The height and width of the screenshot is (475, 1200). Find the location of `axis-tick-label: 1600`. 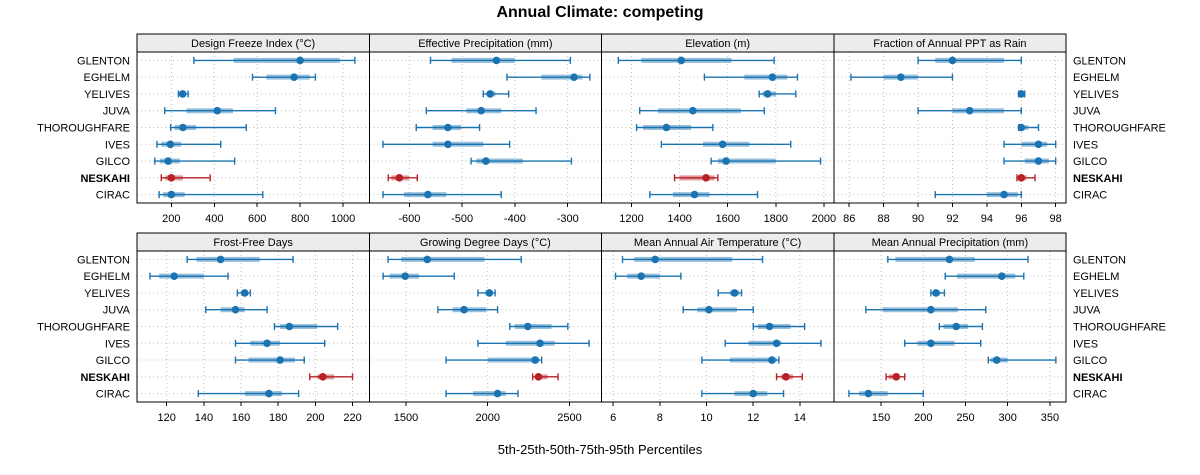

axis-tick-label: 1600 is located at coordinates (727, 219).